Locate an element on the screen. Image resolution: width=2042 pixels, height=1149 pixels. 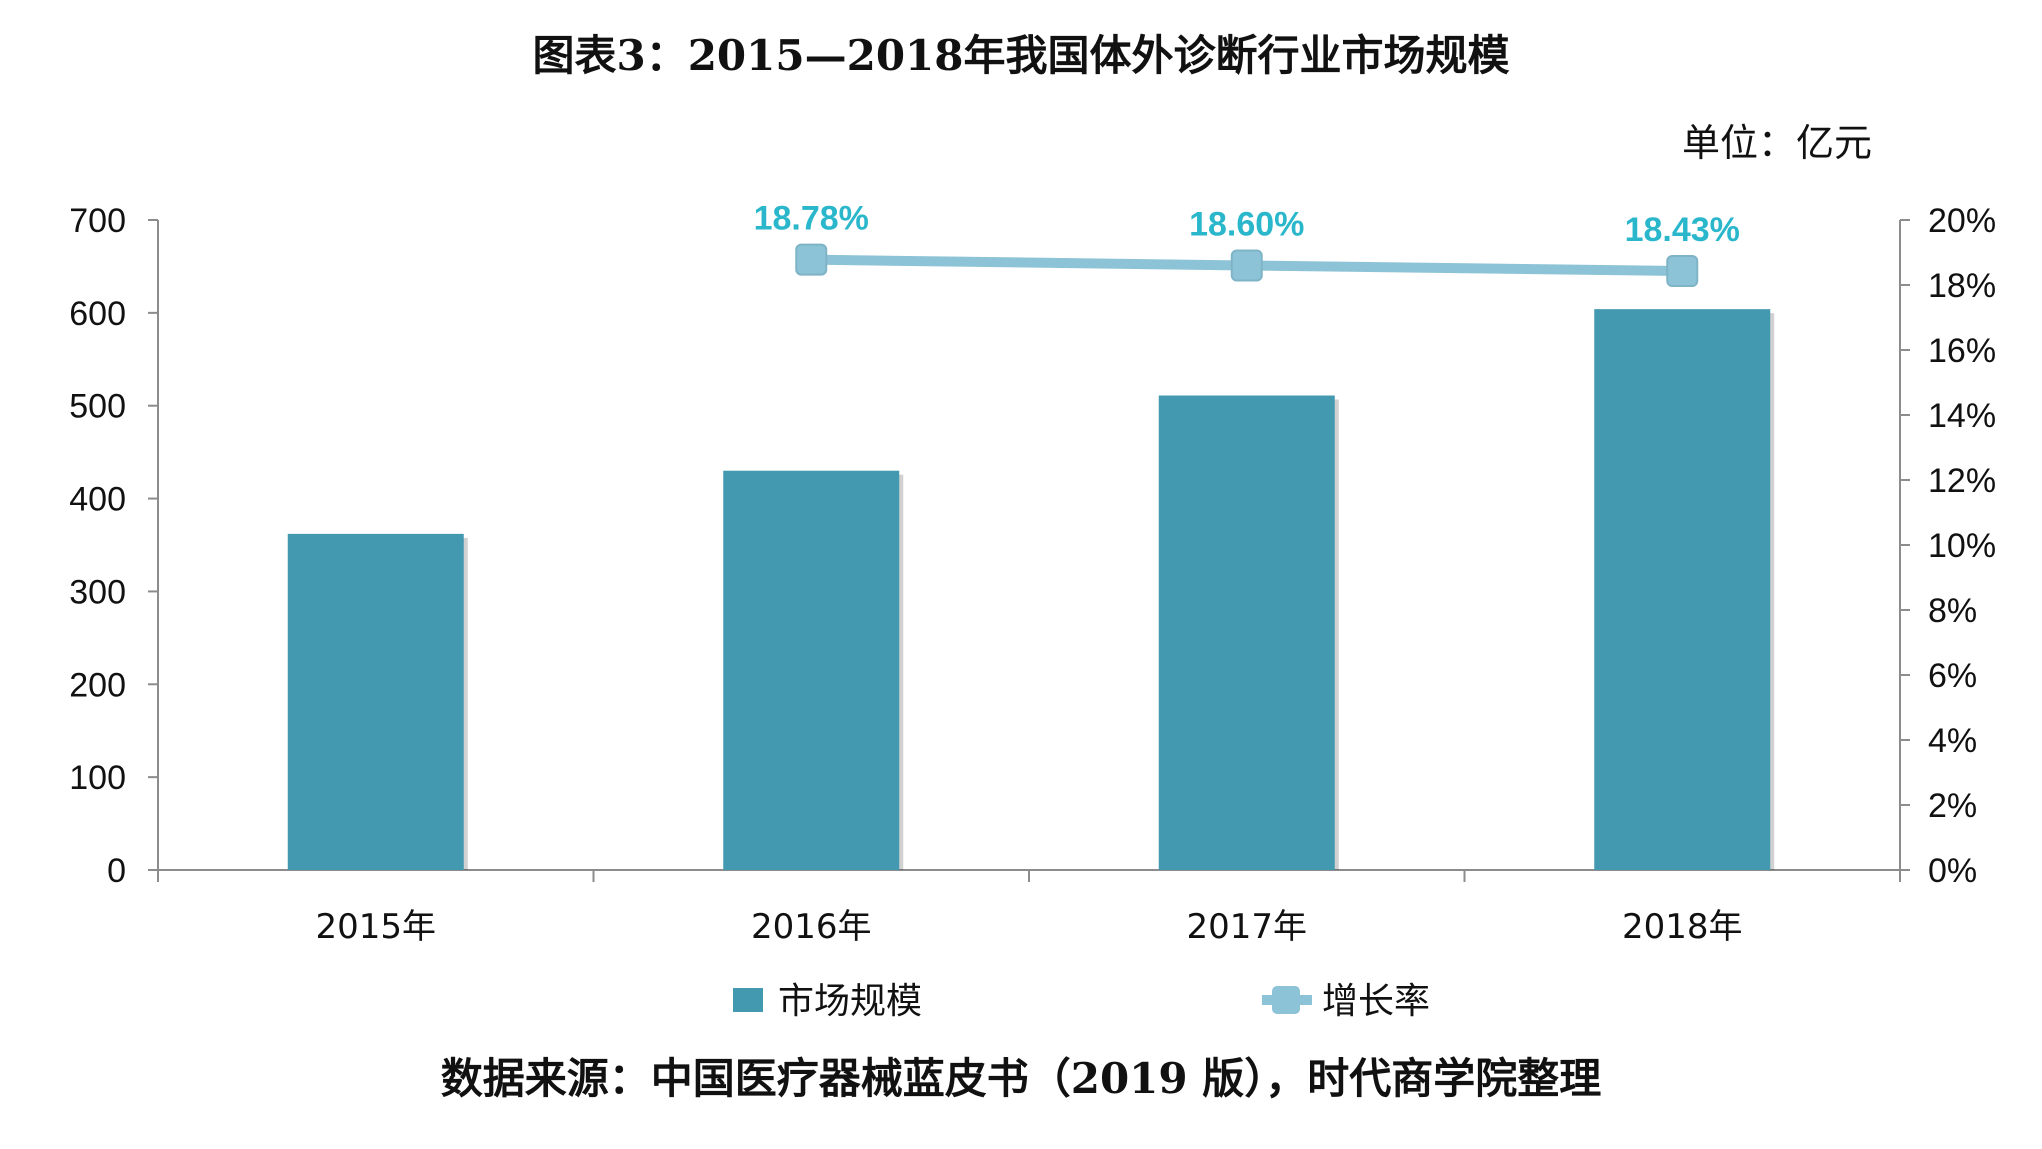
right-tick-label: 20% is located at coordinates (1962, 221).